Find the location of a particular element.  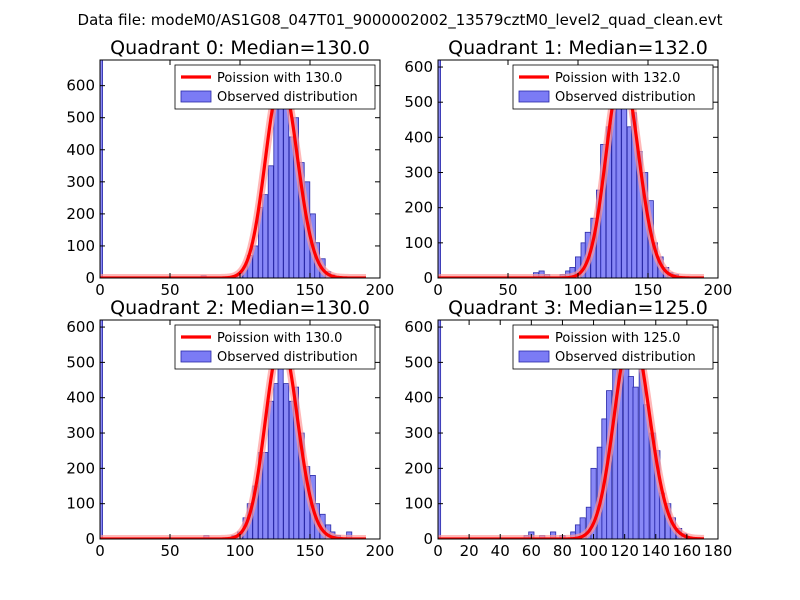

x-tick-label: 180 is located at coordinates (718, 551).